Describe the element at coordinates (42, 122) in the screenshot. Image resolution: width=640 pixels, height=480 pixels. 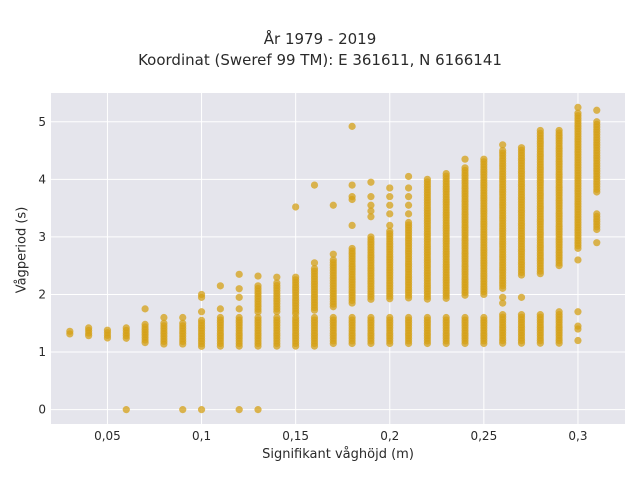
I see `y-tick-label: 5` at that location.